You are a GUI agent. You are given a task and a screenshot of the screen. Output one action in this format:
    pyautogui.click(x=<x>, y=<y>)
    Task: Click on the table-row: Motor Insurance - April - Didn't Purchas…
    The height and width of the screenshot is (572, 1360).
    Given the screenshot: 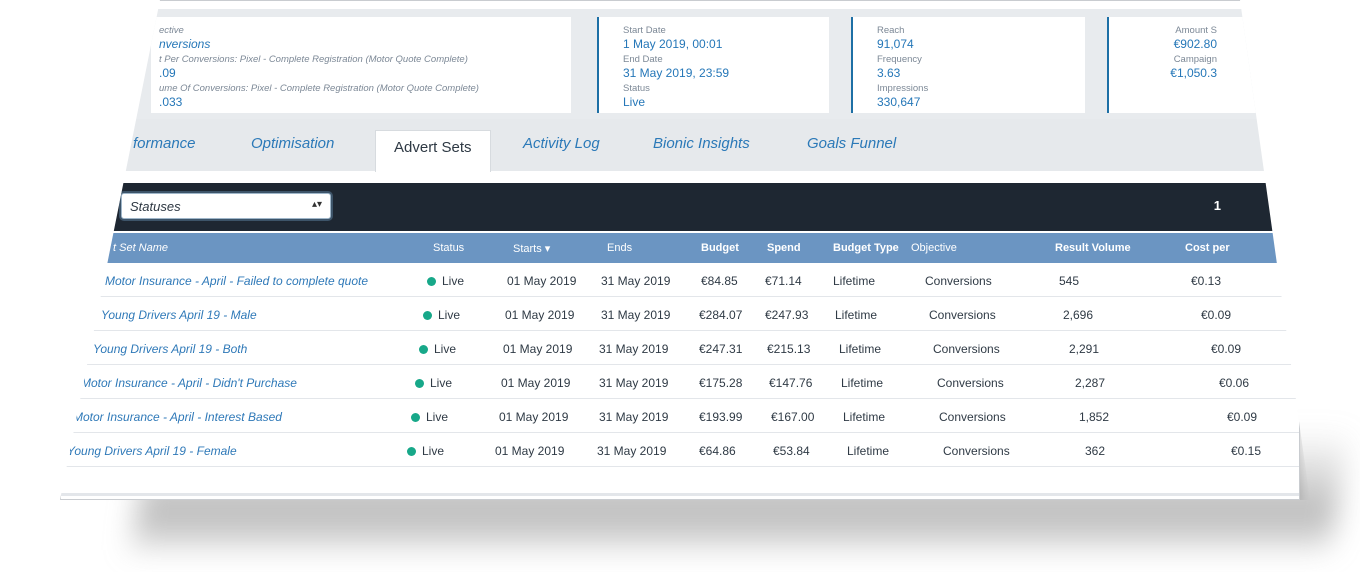 What is the action you would take?
    pyautogui.click(x=680, y=382)
    